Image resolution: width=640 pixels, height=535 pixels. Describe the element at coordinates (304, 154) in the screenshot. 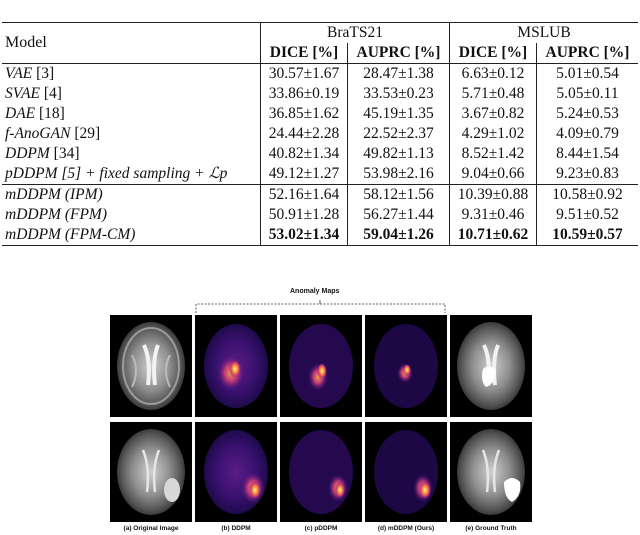

I see `value-cell: 40.82±1.34` at that location.